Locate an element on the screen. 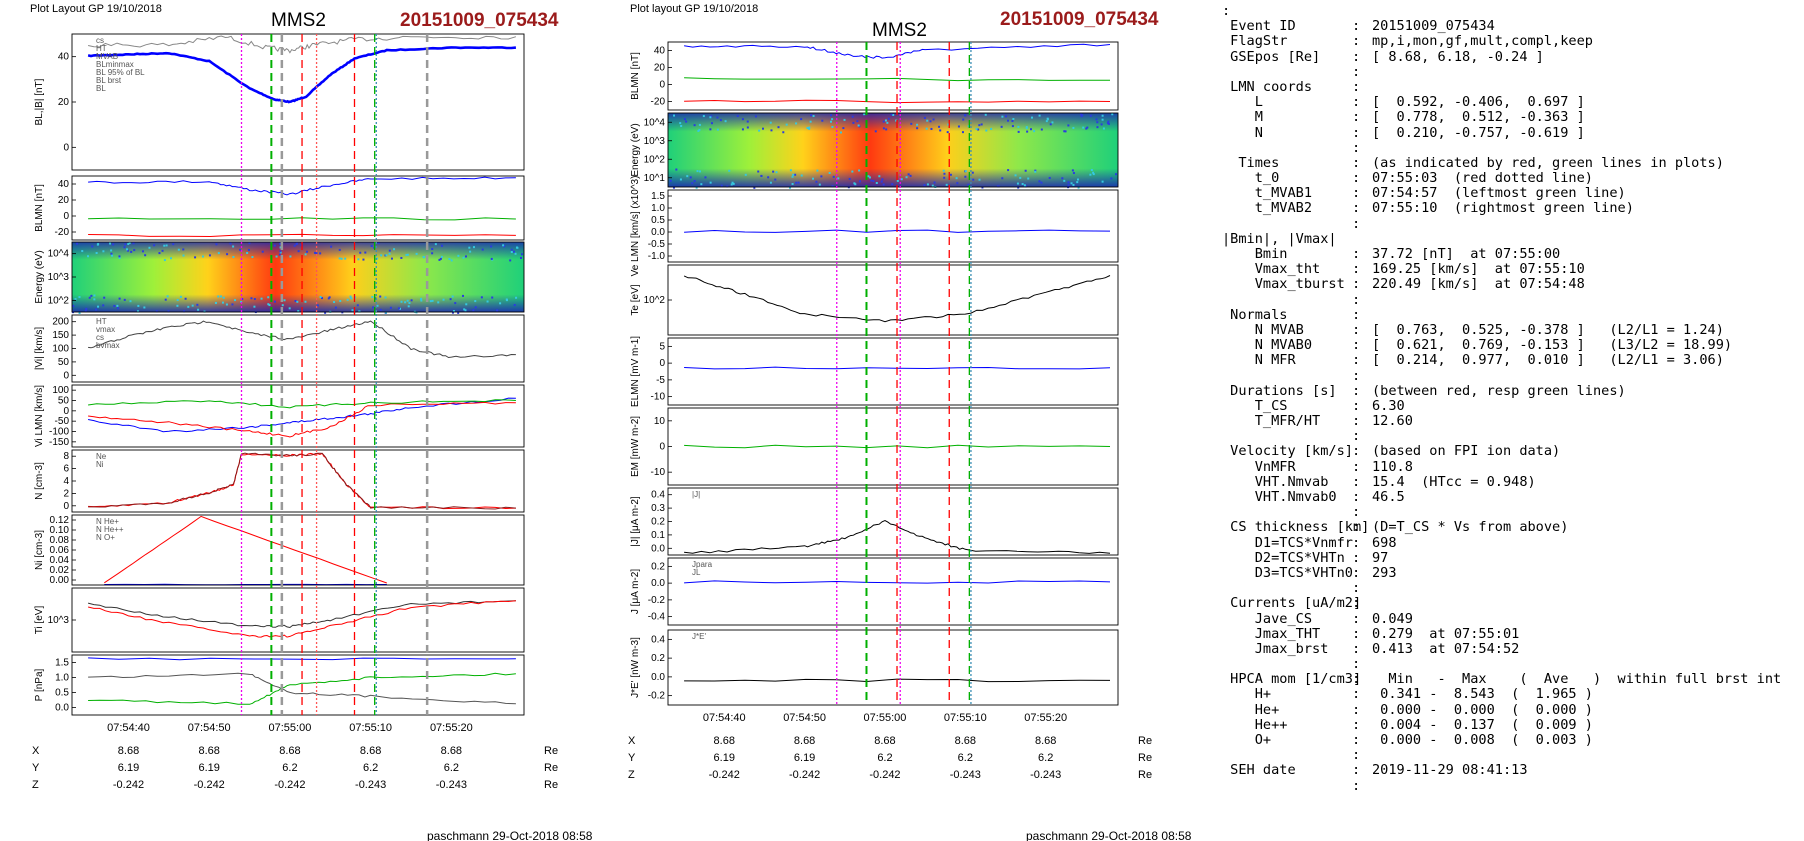  y-tick-label: -0.2 is located at coordinates (657, 696).